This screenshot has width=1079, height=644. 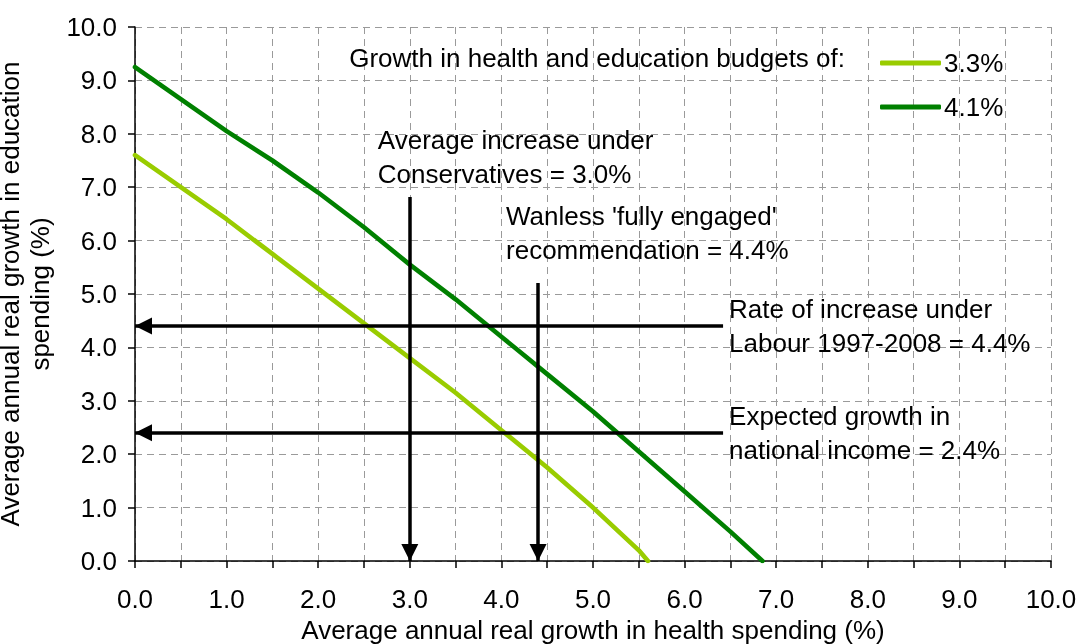 What do you see at coordinates (515, 157) in the screenshot?
I see `ref-line-label: Average increase under Conservatives = 3.0%` at bounding box center [515, 157].